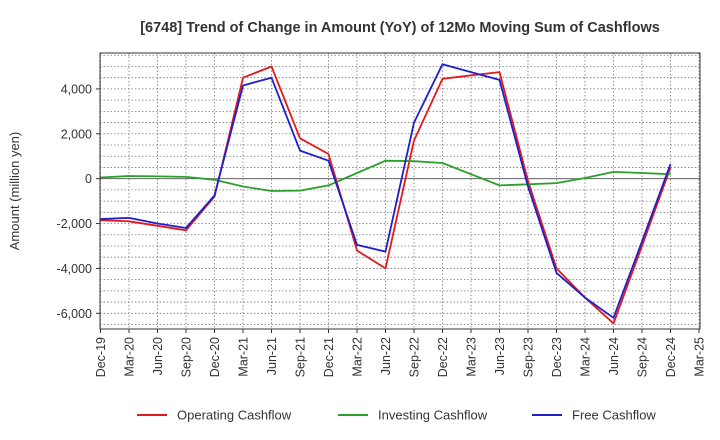 The height and width of the screenshot is (440, 720). I want to click on y-tick-label: -2,000, so click(74, 224).